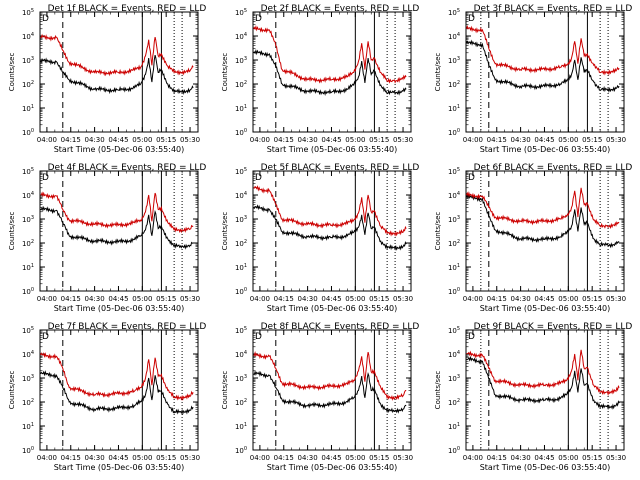 Image resolution: width=640 pixels, height=480 pixels. I want to click on chart-title: Det 8f BLACK = Events, RED = LLD, so click(340, 327).